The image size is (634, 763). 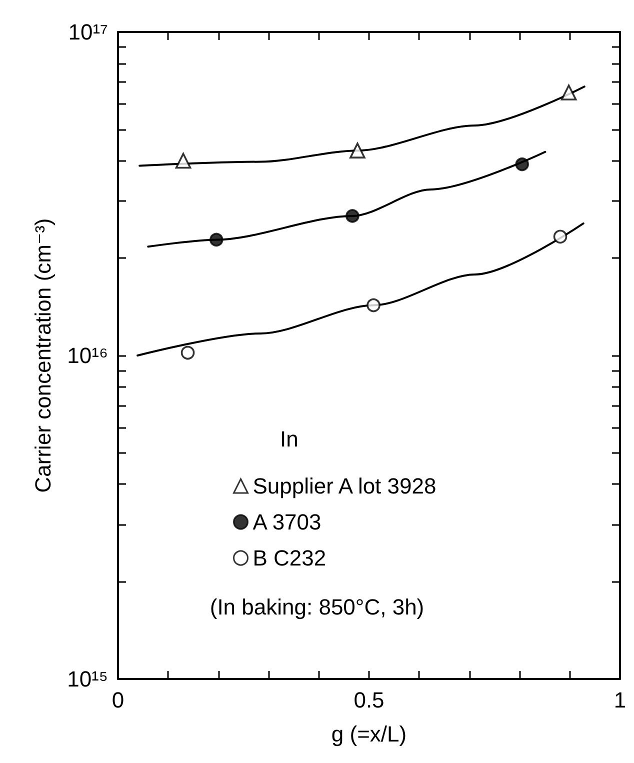 I want to click on legend-label: A 3703, so click(x=287, y=522).